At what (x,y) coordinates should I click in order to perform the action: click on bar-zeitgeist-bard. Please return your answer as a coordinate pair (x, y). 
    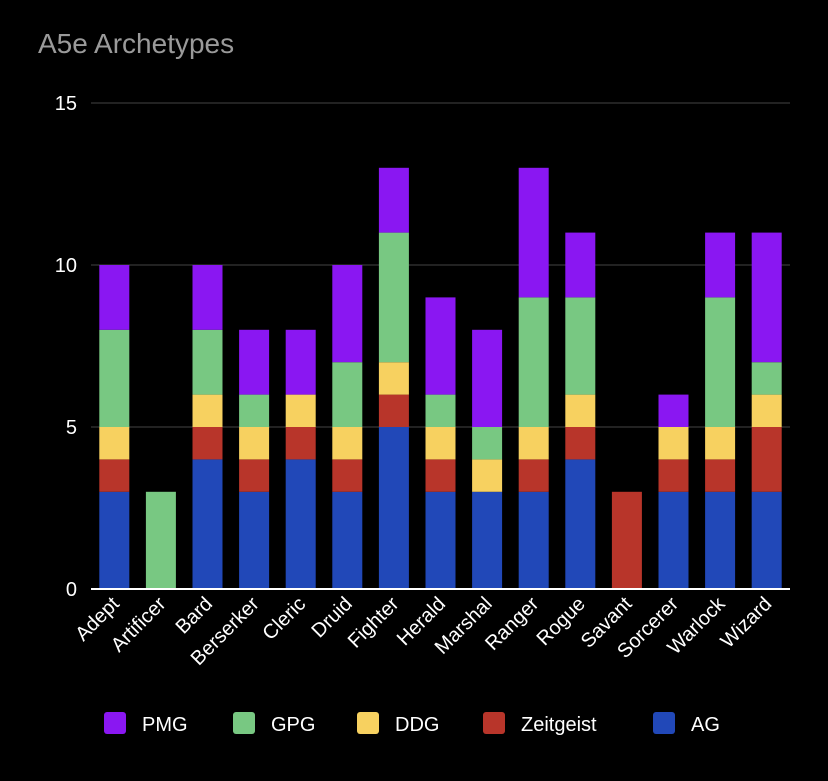
    Looking at the image, I should click on (207, 443).